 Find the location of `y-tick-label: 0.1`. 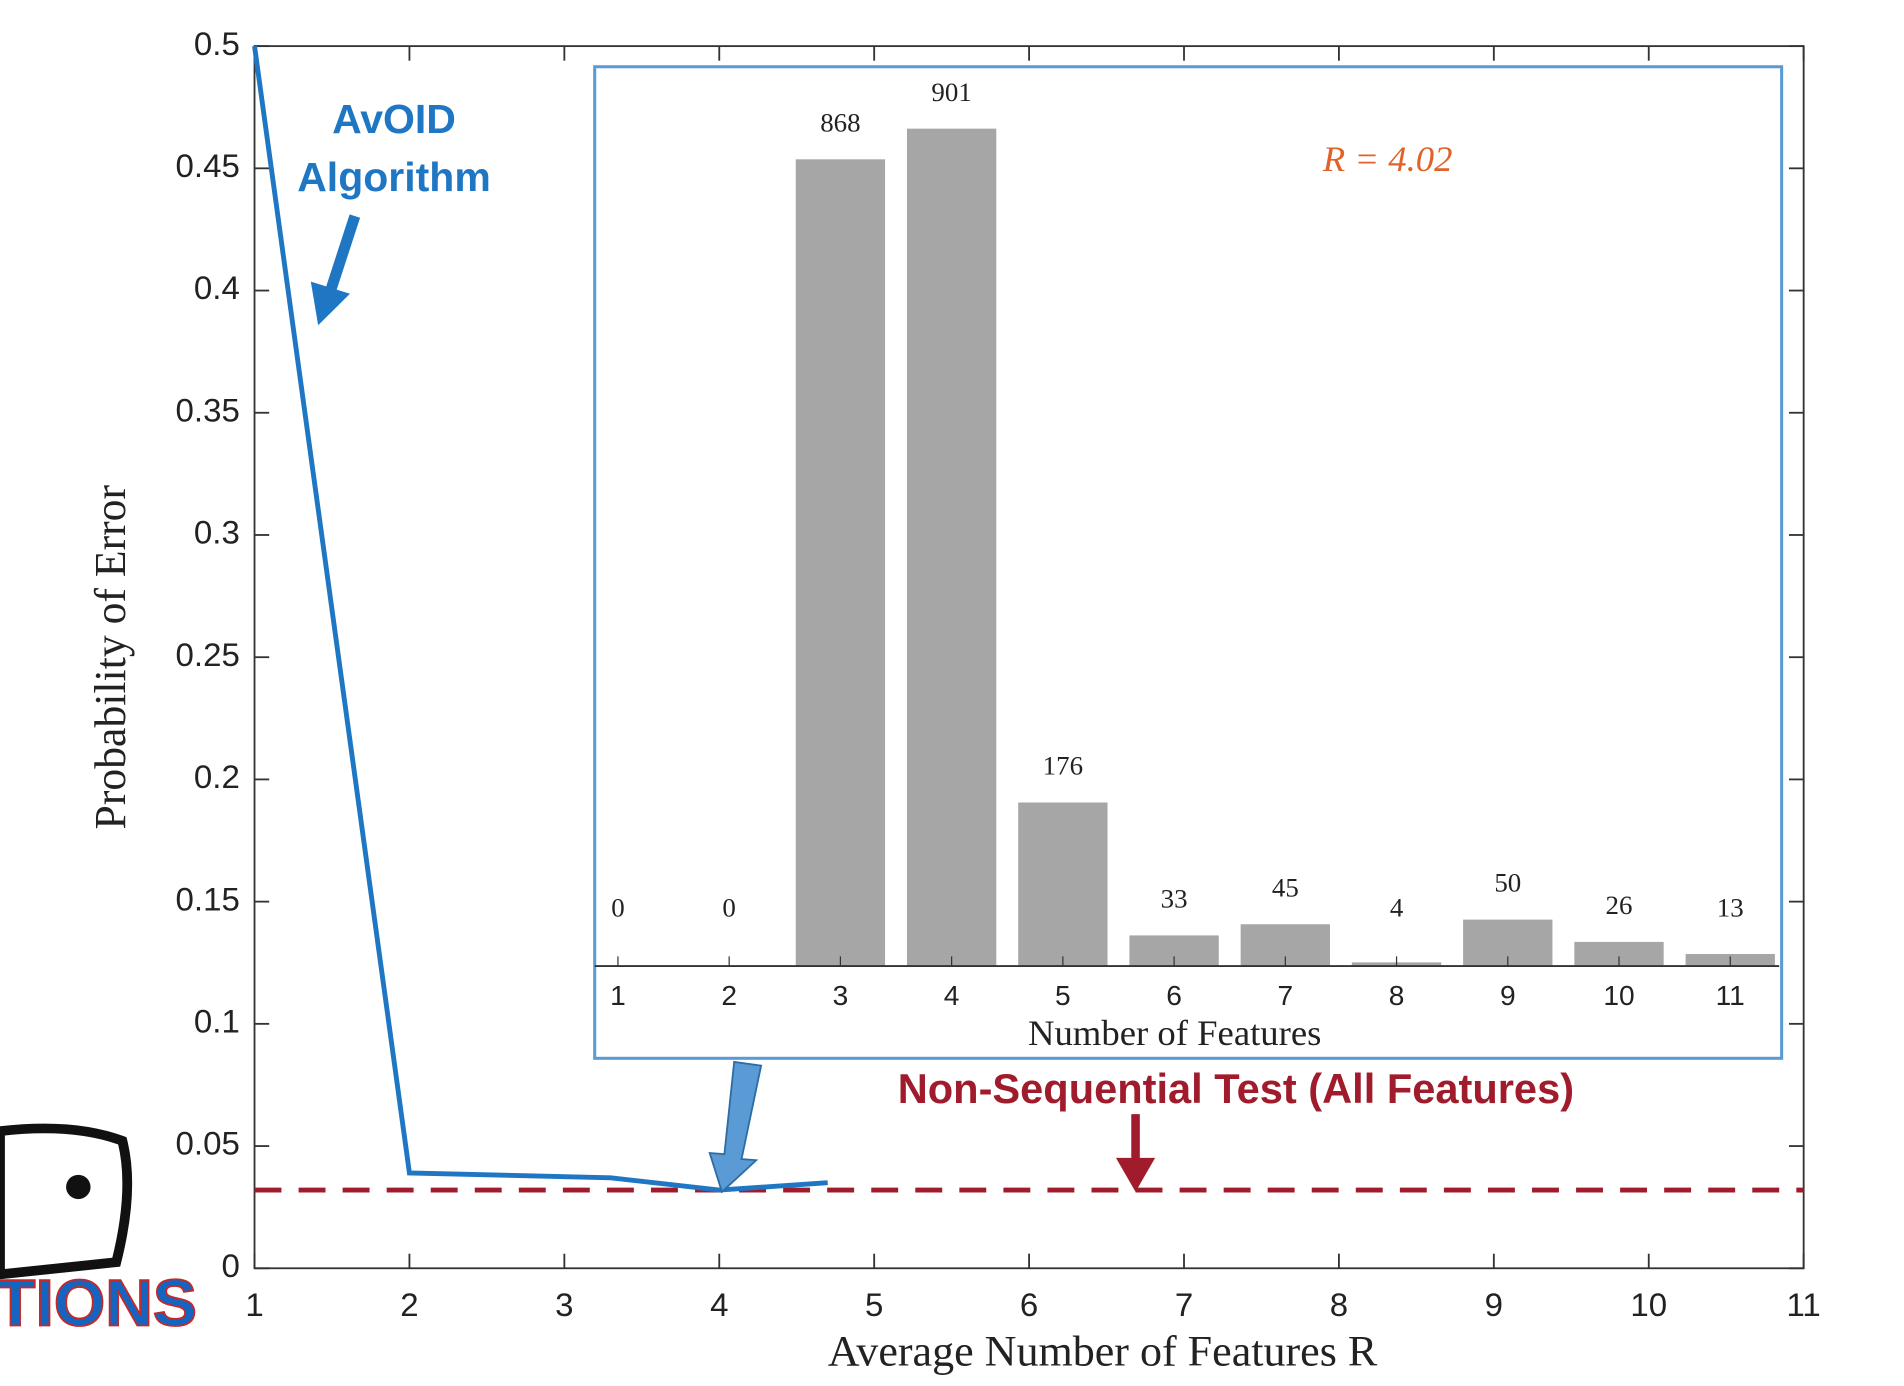

y-tick-label: 0.1 is located at coordinates (217, 1021).